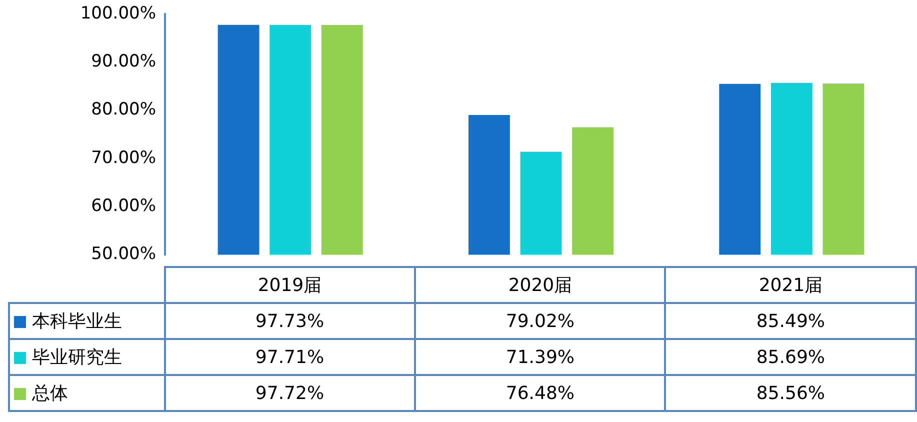 This screenshot has width=917, height=422. I want to click on y-tick-label: 60.00%, so click(123, 206).